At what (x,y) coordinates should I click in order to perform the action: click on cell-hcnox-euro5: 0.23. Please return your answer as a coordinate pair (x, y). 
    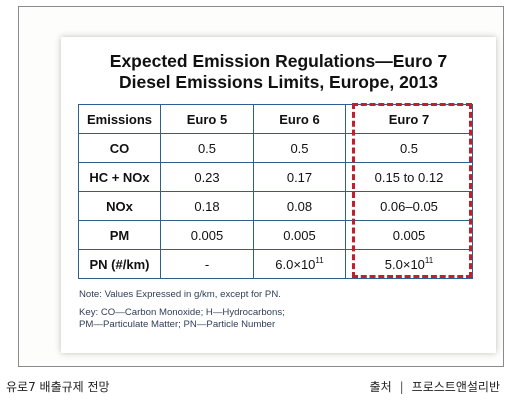
    Looking at the image, I should click on (207, 177).